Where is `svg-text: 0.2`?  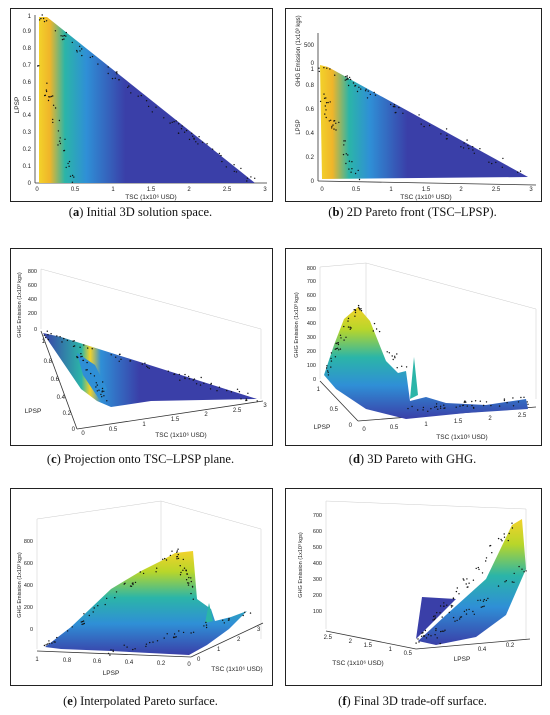 svg-text: 0.2 is located at coordinates (27, 150).